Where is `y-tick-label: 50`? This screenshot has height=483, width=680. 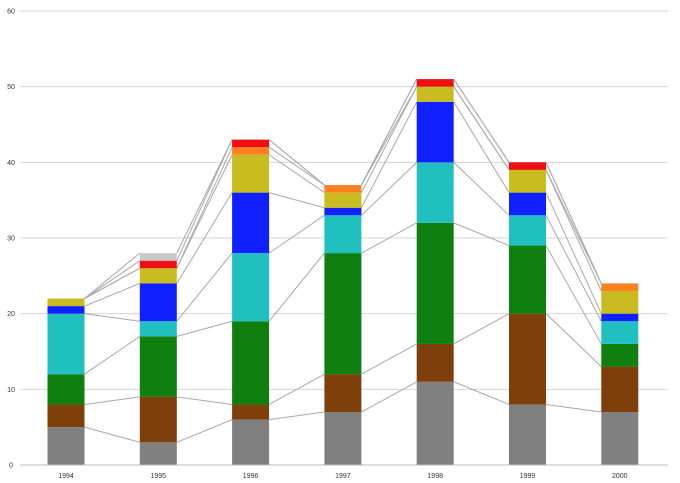 y-tick-label: 50 is located at coordinates (11, 87).